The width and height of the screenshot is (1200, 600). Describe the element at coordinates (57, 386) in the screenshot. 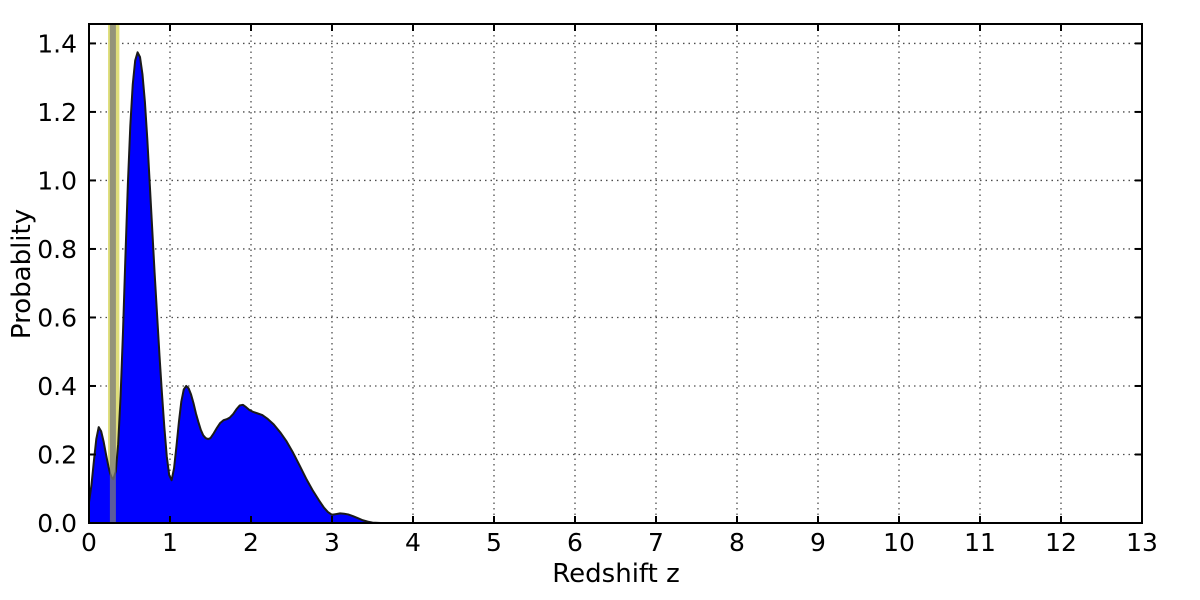

I see `y-tick-label: 0.4` at that location.